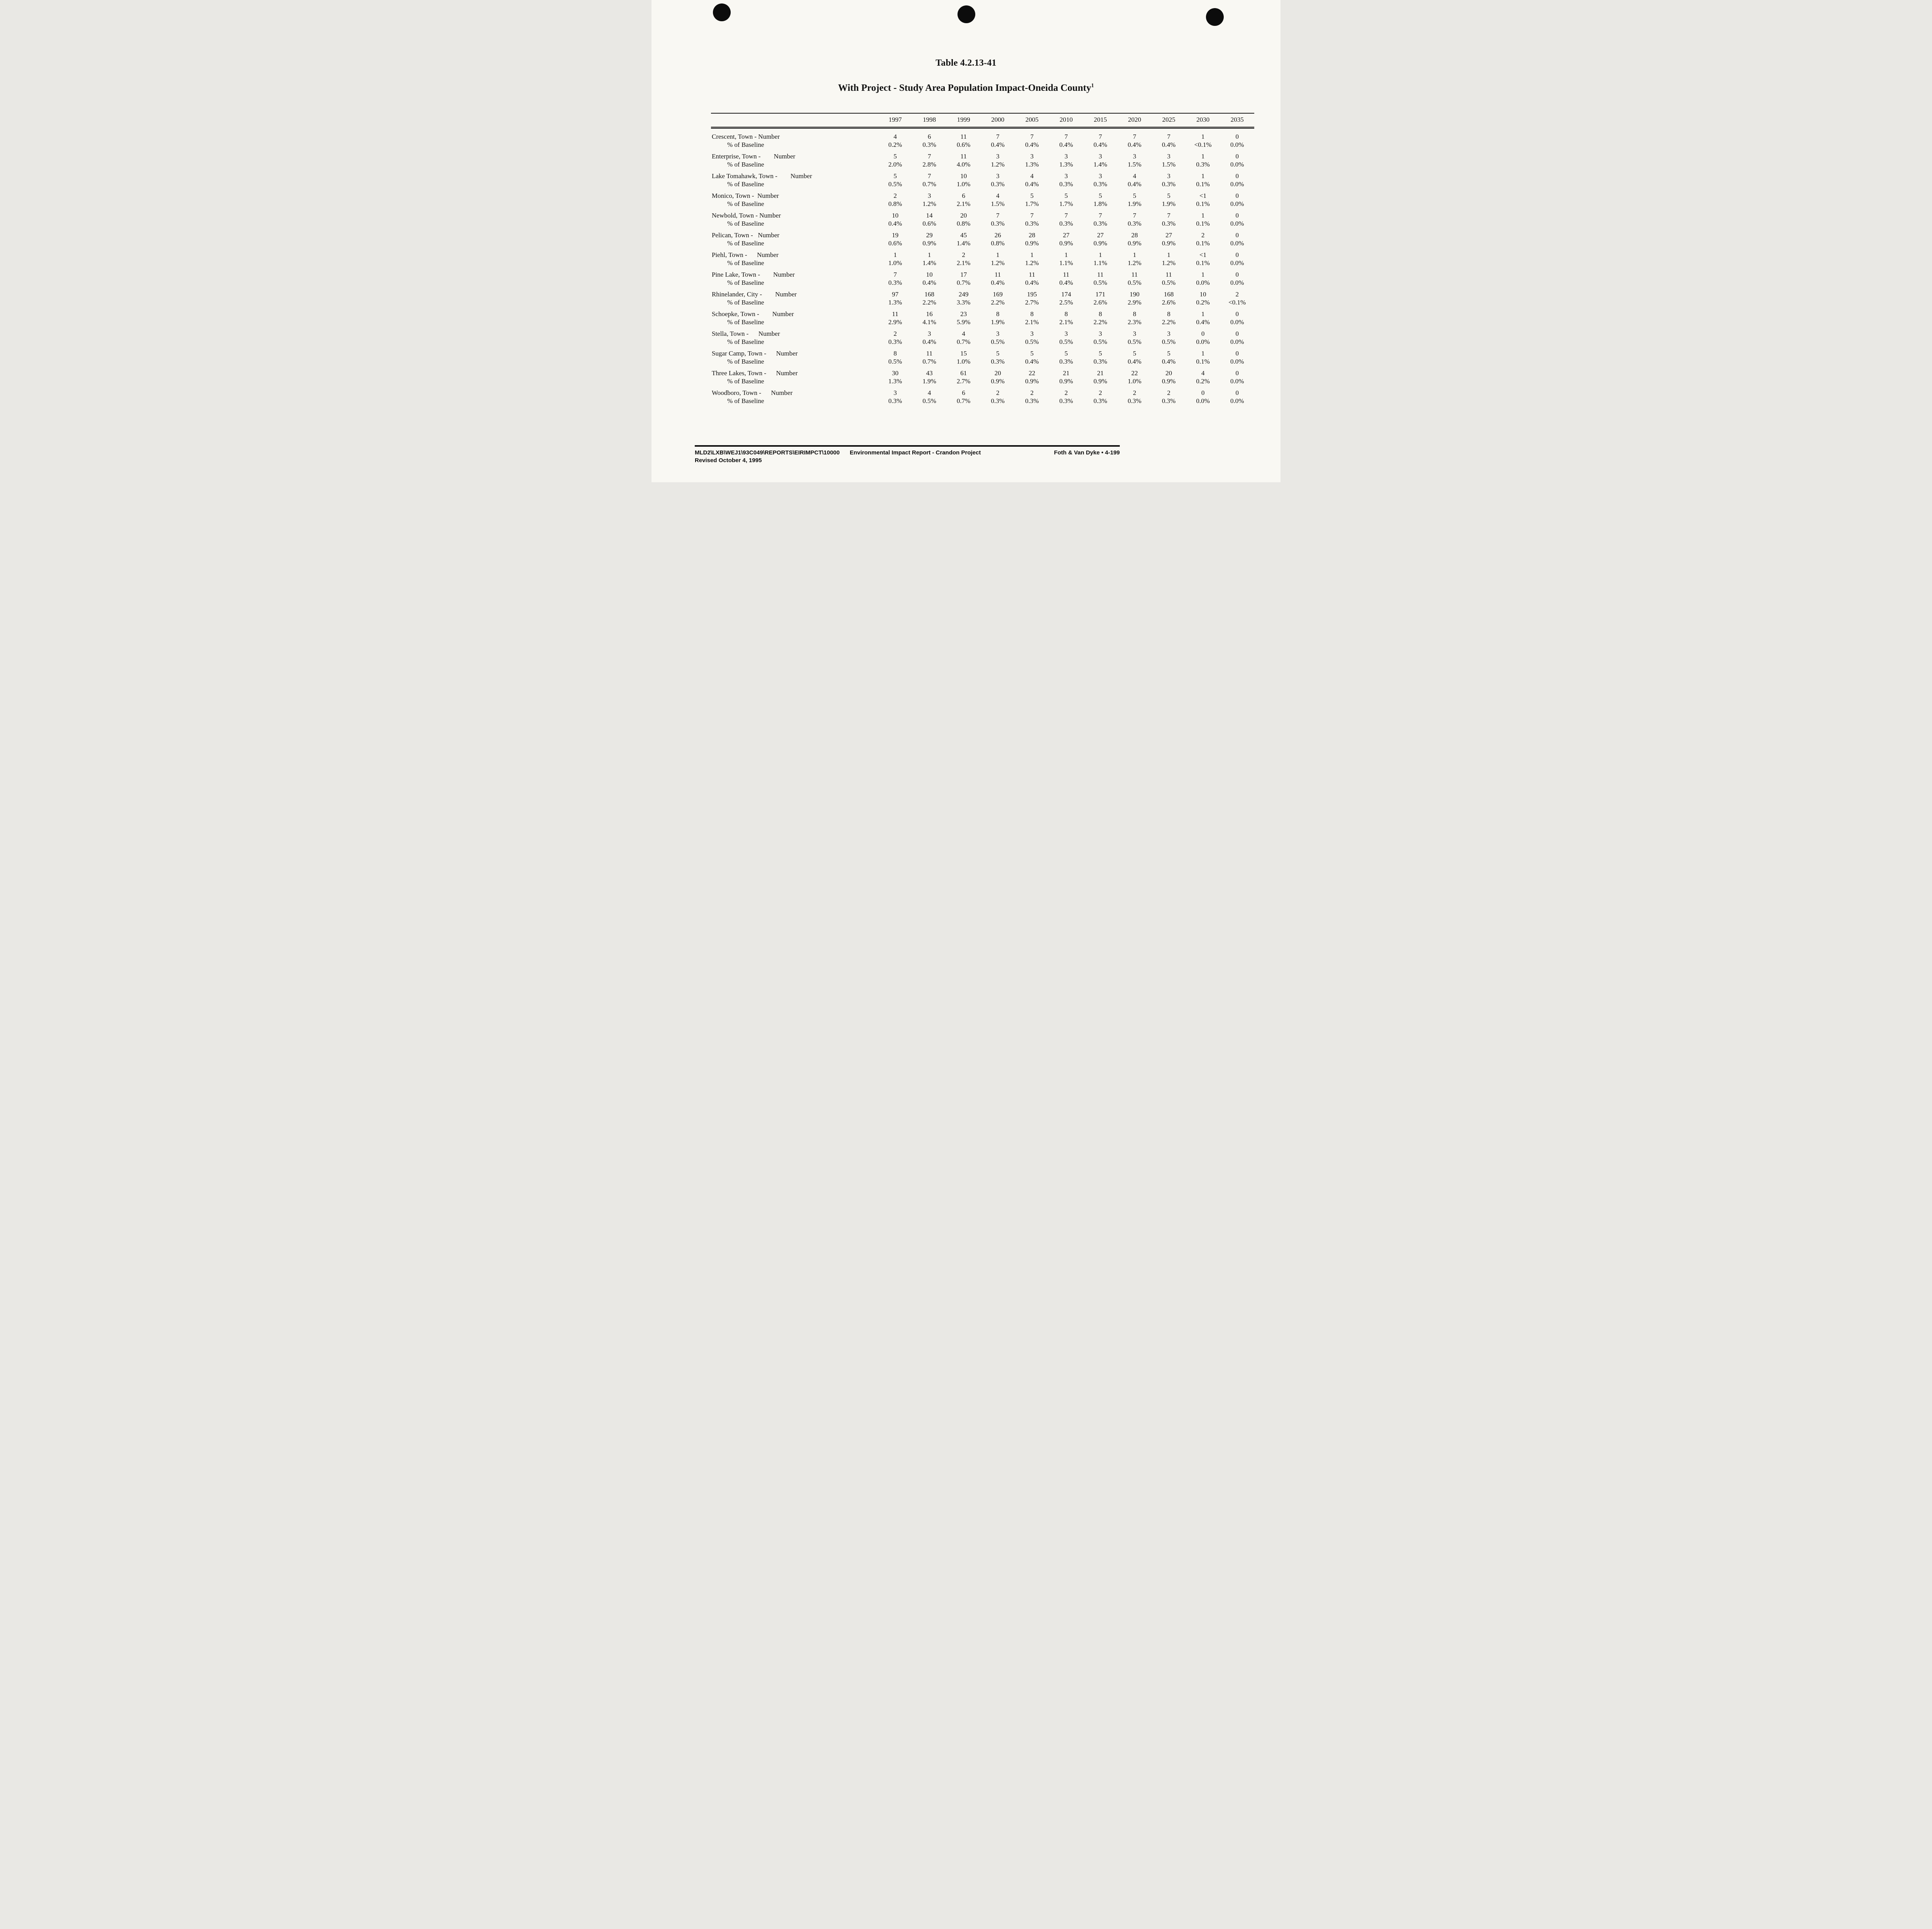 The width and height of the screenshot is (1932, 1929). Describe the element at coordinates (745, 244) in the screenshot. I see `percent-row-label: % of Baseline` at that location.